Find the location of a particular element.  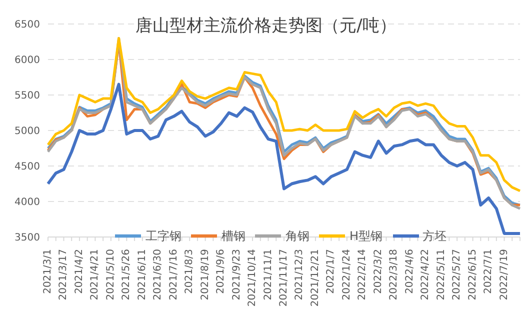

x-tick-label: 2021/8/3 is located at coordinates (190, 271).